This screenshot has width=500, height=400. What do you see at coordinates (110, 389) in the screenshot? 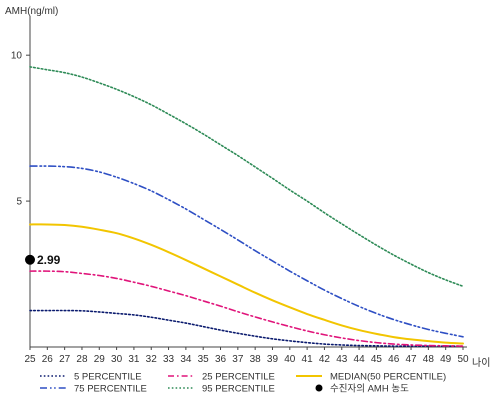
I see `legend-label: 75 PERCENTILE` at bounding box center [110, 389].